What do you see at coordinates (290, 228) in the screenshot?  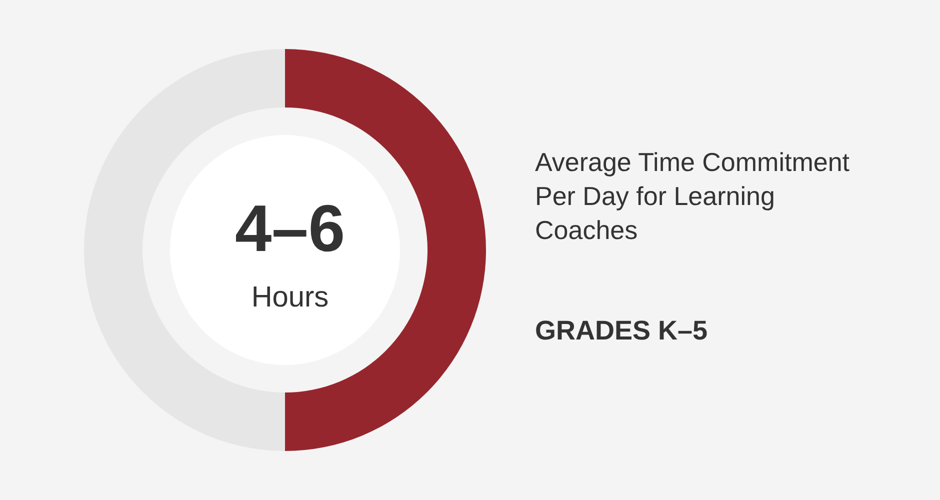 I see `text: 4–6` at bounding box center [290, 228].